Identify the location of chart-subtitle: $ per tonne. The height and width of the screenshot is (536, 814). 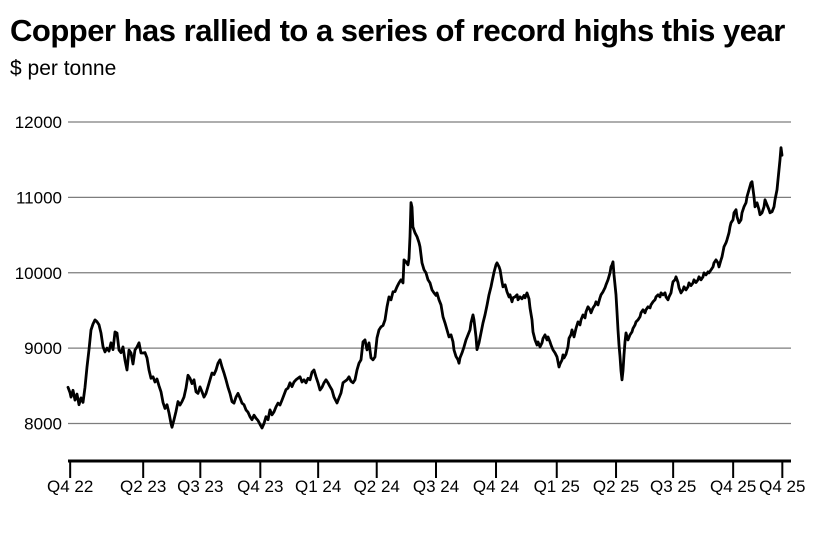
(63, 68).